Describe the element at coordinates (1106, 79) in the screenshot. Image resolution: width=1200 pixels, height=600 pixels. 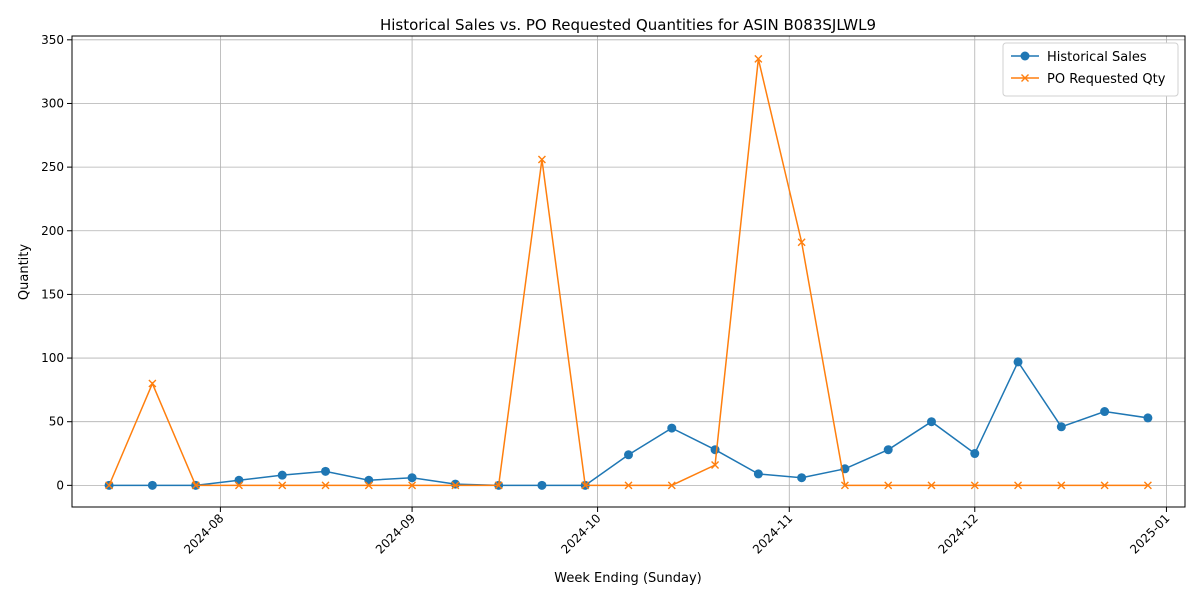
I see `legend-label: PO Requested Qty` at that location.